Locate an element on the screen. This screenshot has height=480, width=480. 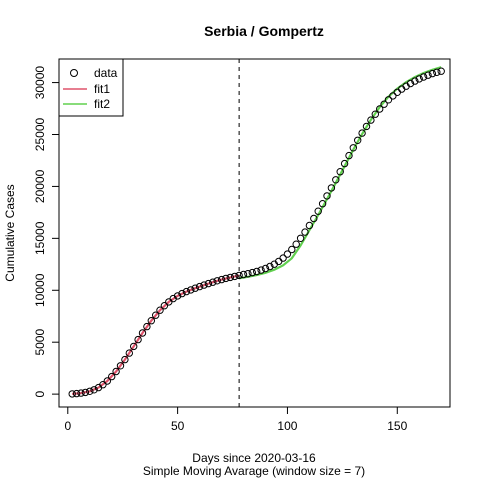
x-tick-label: 50 is located at coordinates (178, 426).